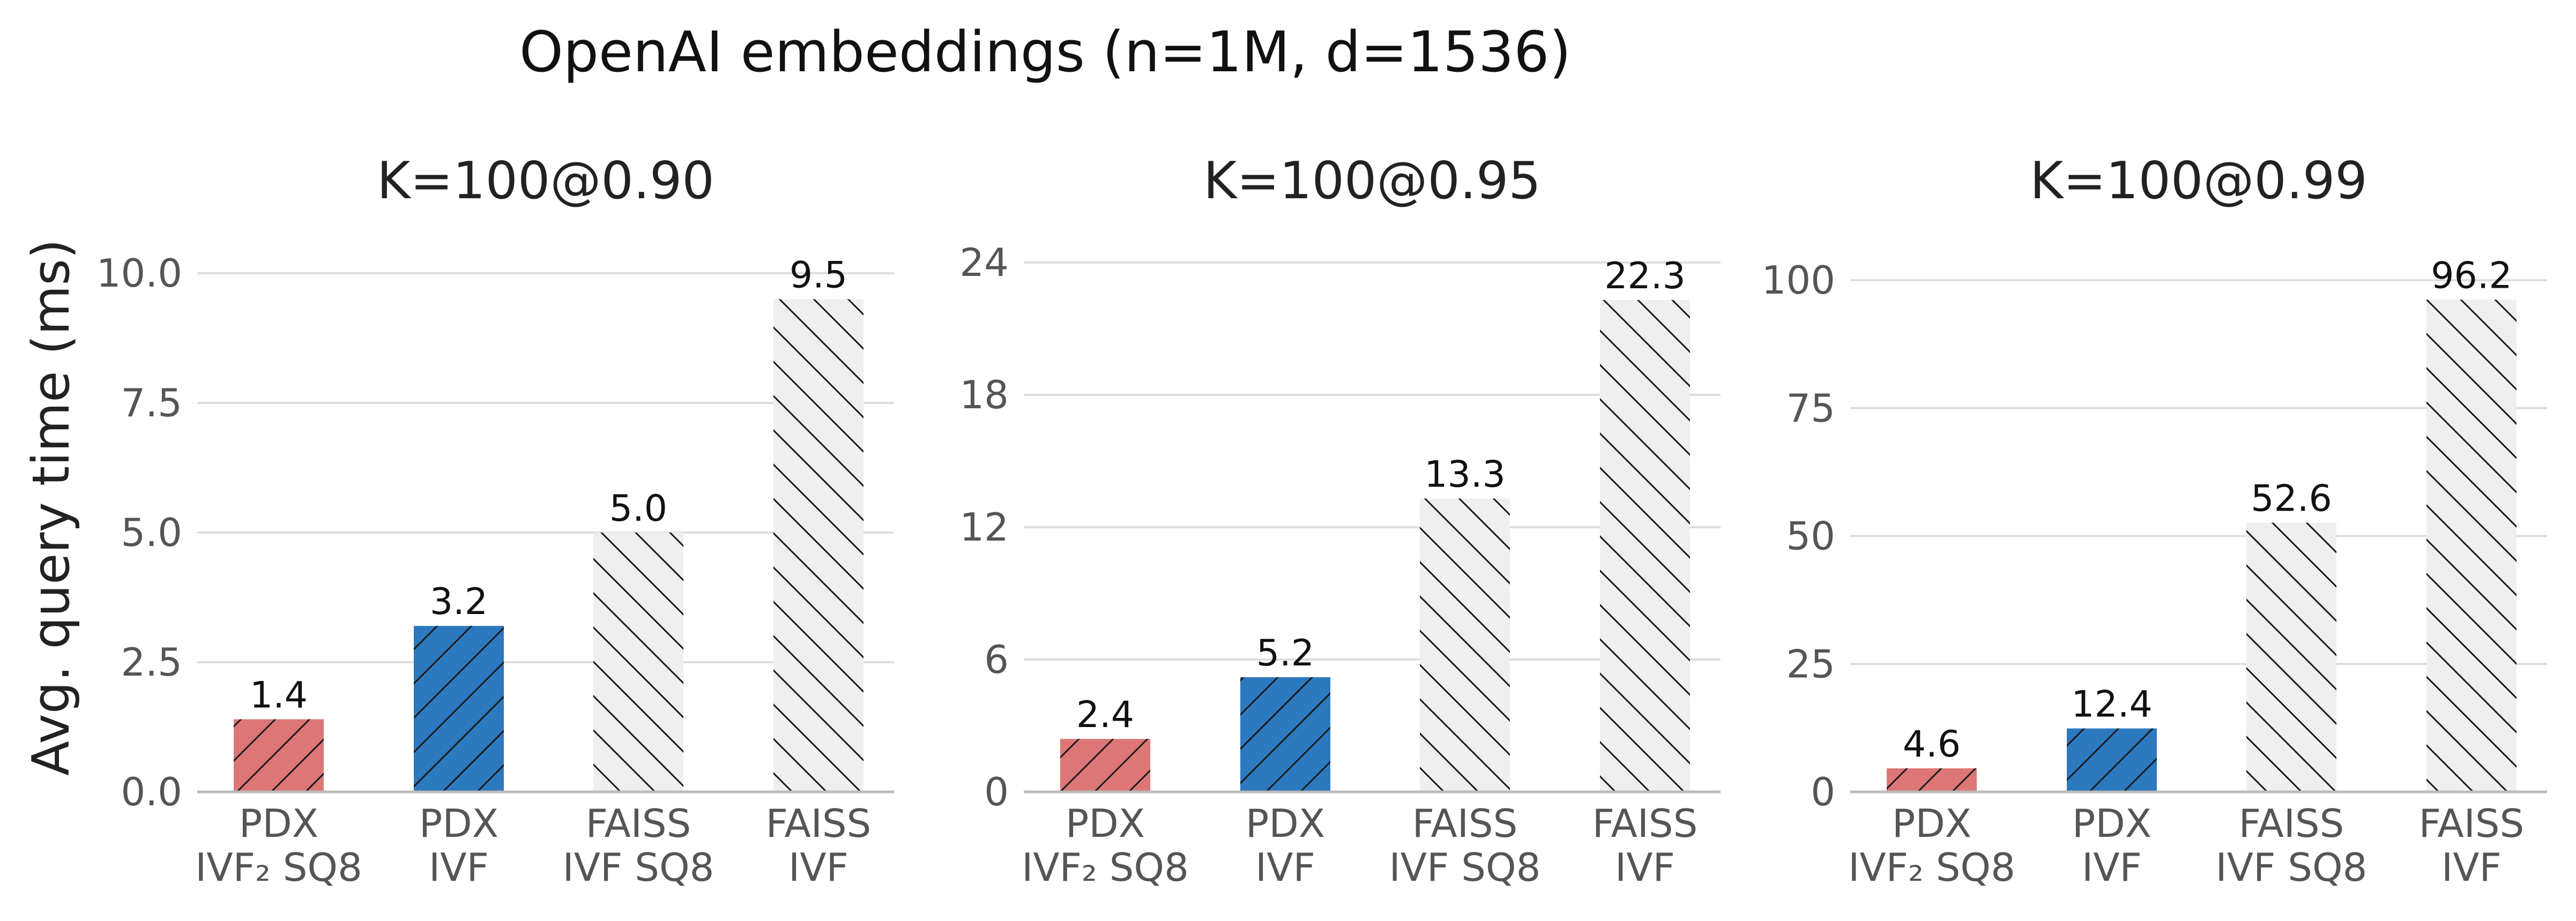 This screenshot has width=2576, height=921. What do you see at coordinates (151, 402) in the screenshot?
I see `y-tick-label: 7.5` at bounding box center [151, 402].